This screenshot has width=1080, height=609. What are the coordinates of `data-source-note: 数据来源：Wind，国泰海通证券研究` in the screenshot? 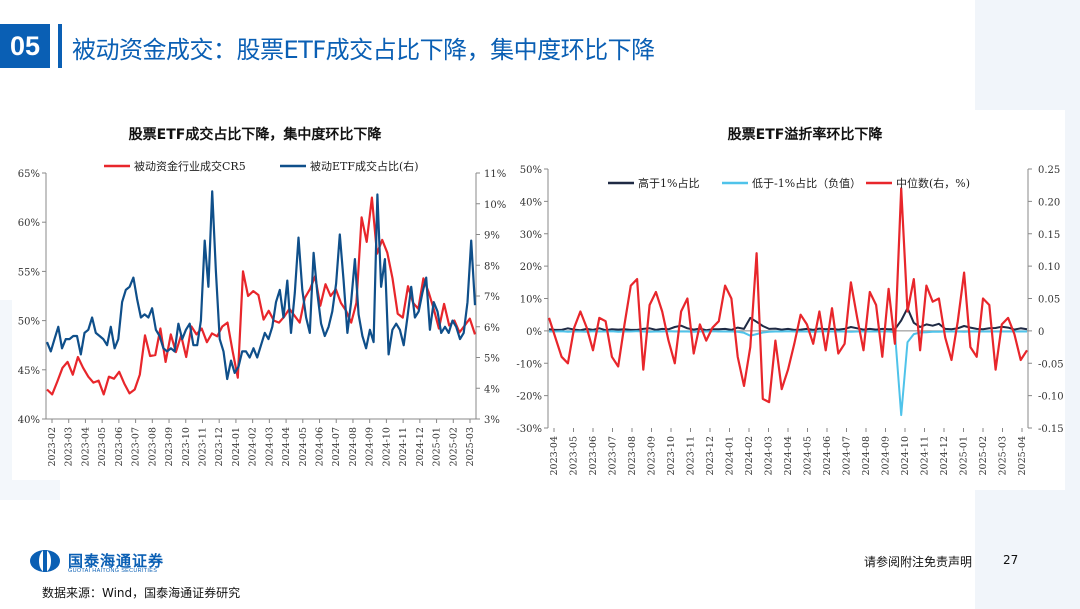 It's located at (141, 593).